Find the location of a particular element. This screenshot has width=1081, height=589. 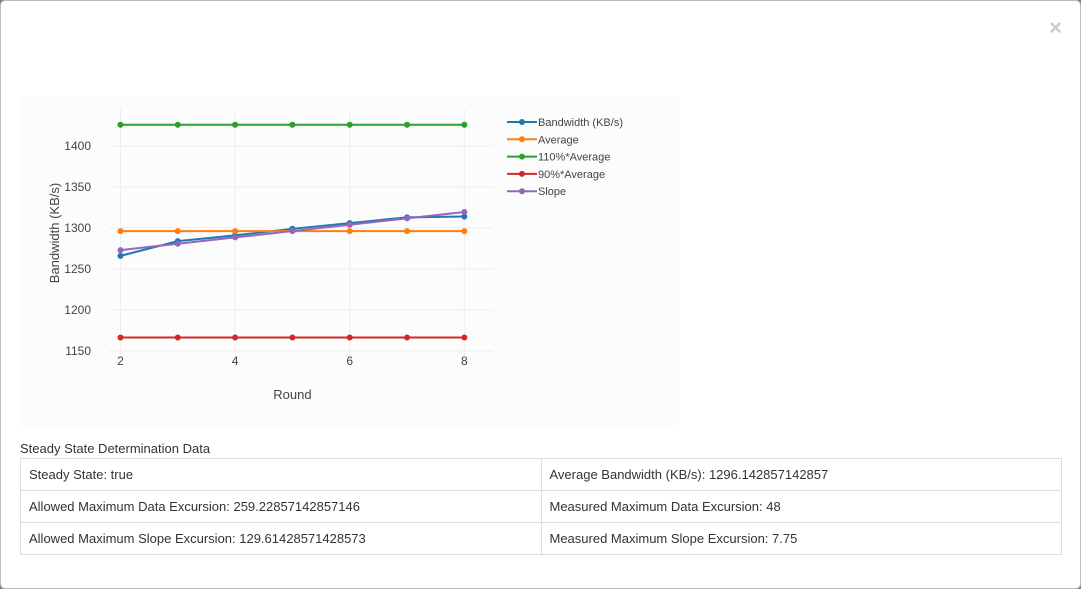

y-tick-label: 1350 is located at coordinates (77, 187).